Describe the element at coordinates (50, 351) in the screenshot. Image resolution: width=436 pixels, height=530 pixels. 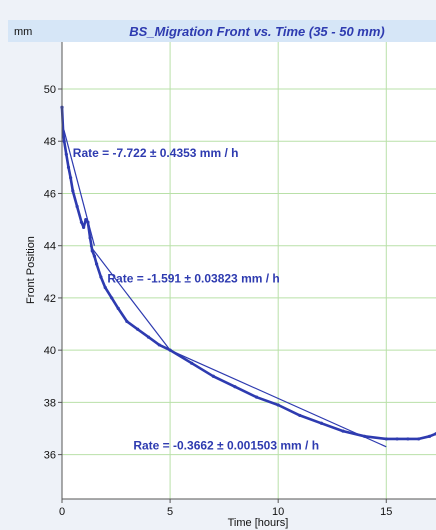
I see `y-tick-label: 40` at that location.